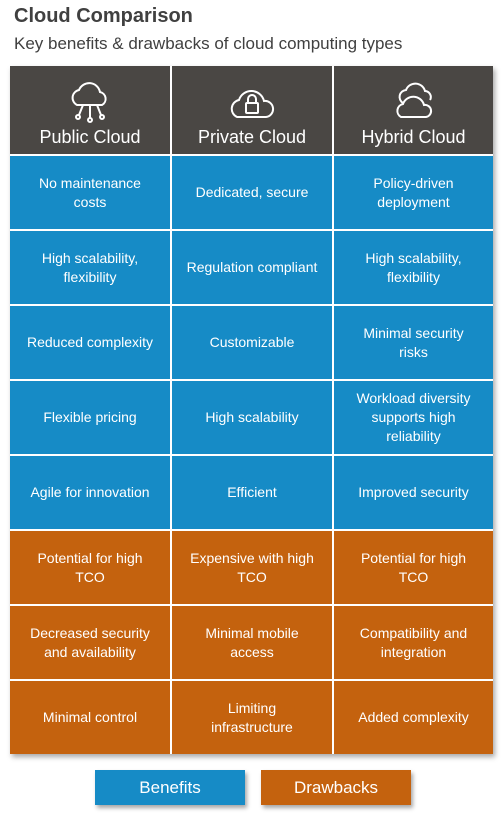 The width and height of the screenshot is (502, 827). I want to click on column-header: Public Cloud, so click(90, 110).